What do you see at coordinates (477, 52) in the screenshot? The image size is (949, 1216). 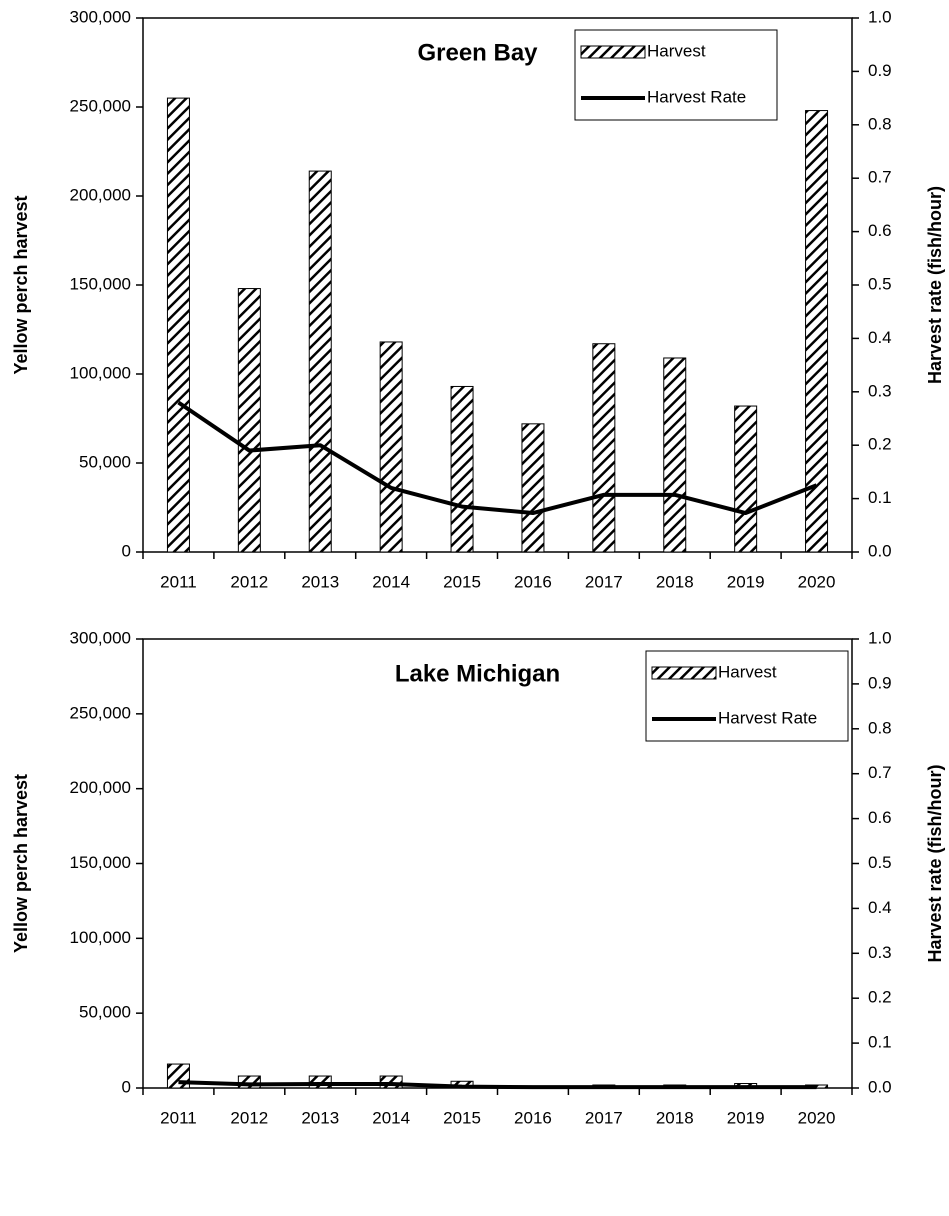 I see `chart-title: Green Bay` at bounding box center [477, 52].